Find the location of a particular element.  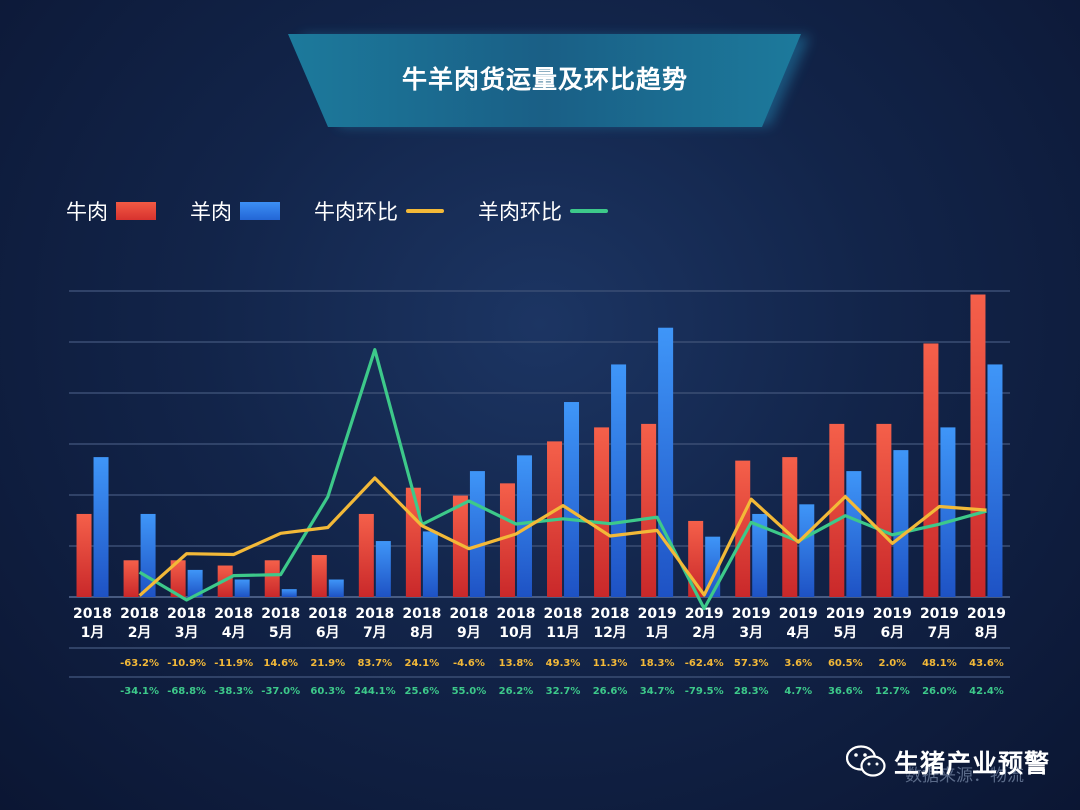

x-tick-month: 1月 is located at coordinates (93, 633).